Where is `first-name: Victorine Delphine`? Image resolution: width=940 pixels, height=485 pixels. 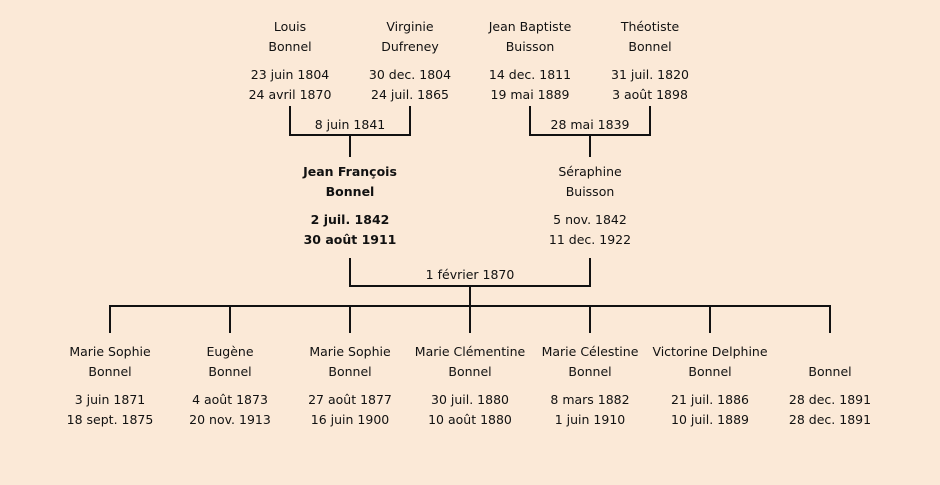 first-name: Victorine Delphine is located at coordinates (710, 351).